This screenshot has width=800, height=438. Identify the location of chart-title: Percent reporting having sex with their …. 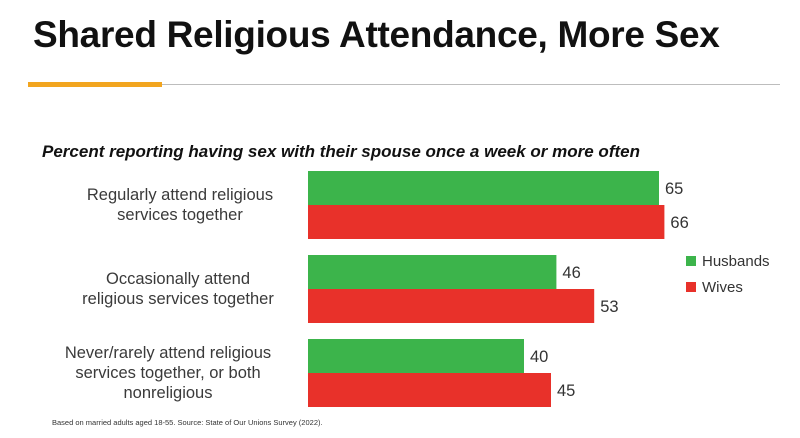
(341, 151).